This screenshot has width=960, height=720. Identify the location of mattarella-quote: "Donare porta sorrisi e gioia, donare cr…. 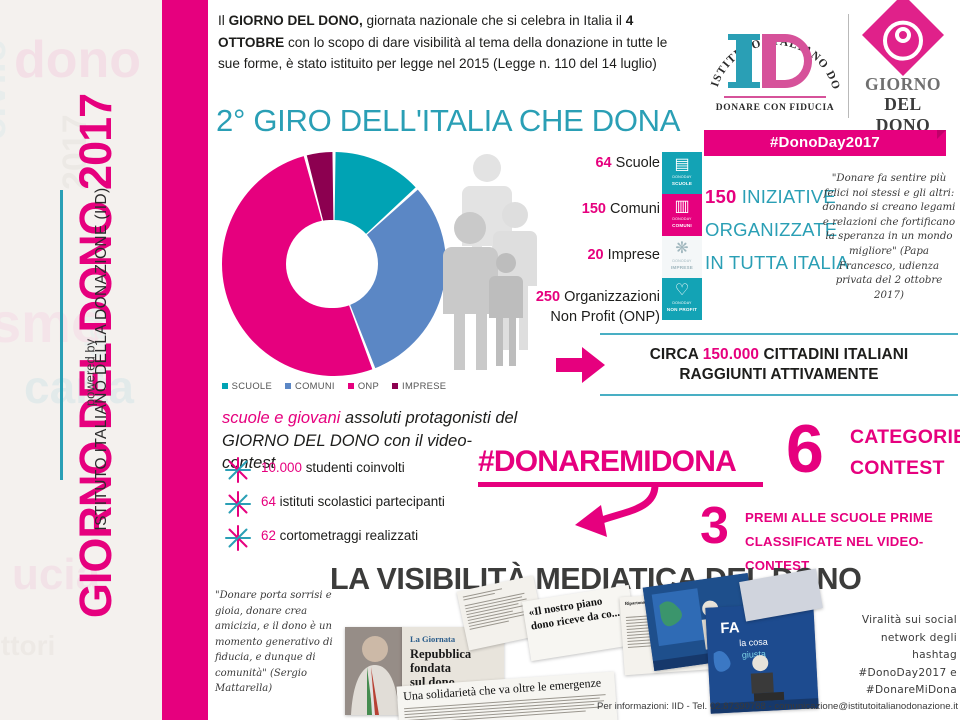
(274, 642).